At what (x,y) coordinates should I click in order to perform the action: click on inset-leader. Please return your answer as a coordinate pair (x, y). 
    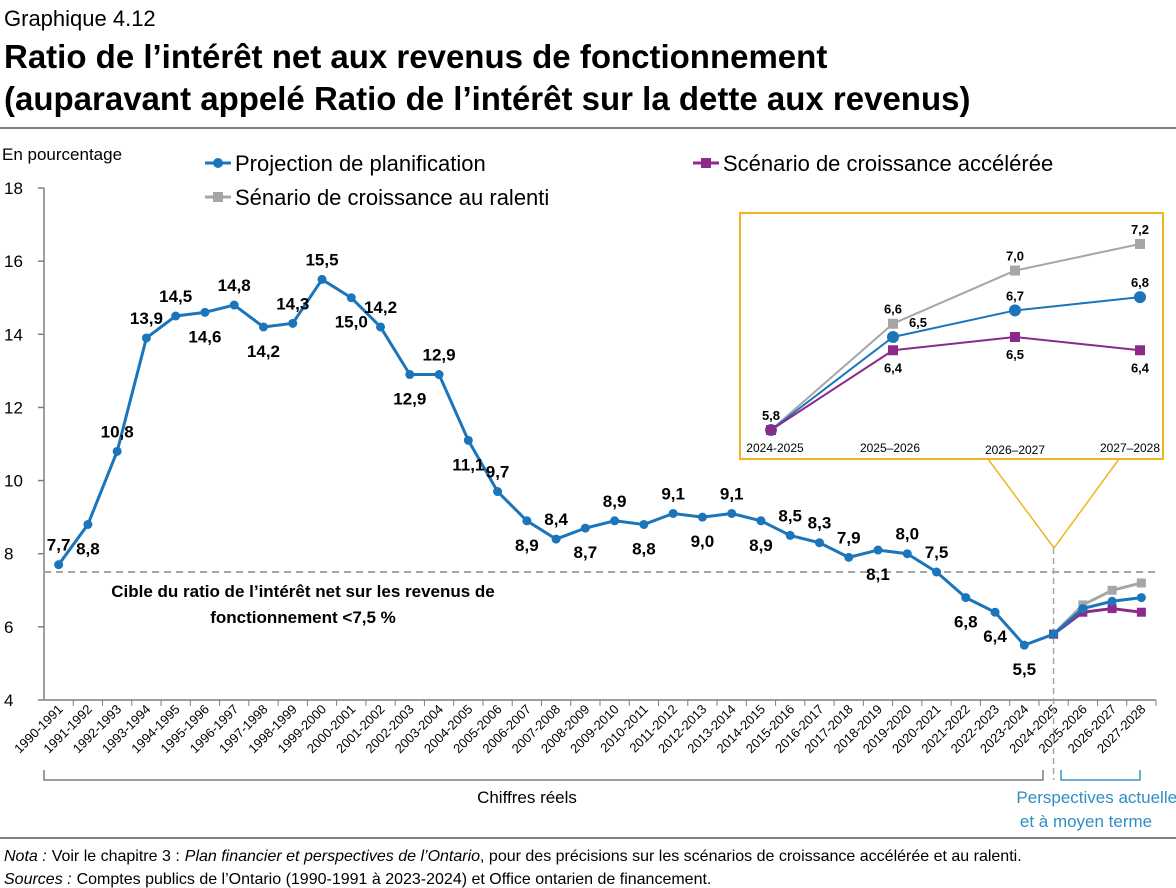
    Looking at the image, I should click on (1053, 504).